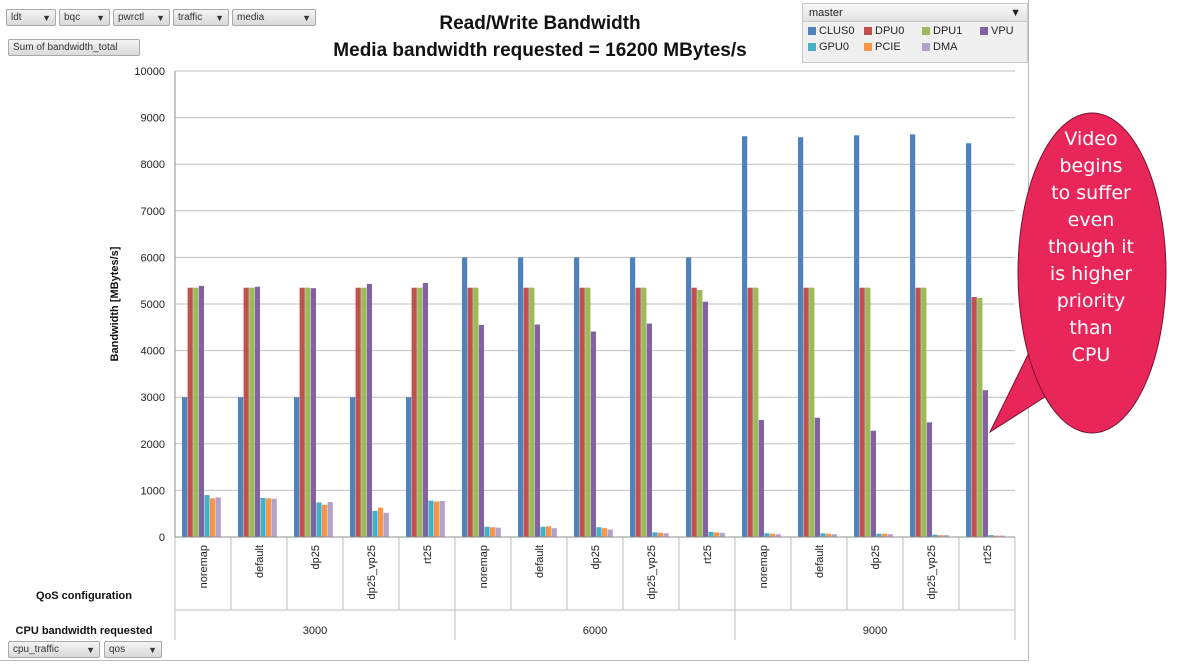 This screenshot has width=1177, height=668. I want to click on legend-label: PCIE, so click(888, 47).